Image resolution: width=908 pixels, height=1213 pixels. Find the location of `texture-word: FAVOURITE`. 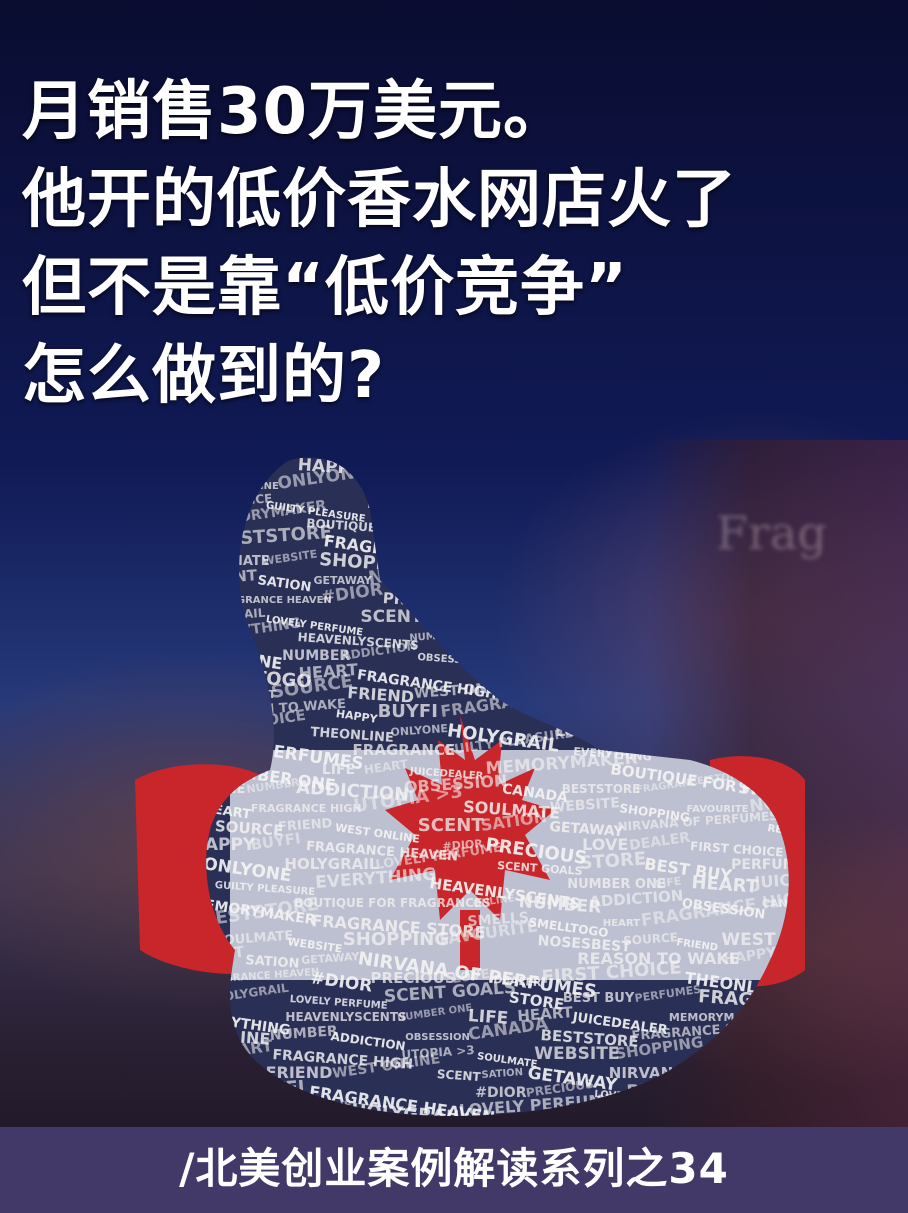

texture-word: FAVOURITE is located at coordinates (465, 556).